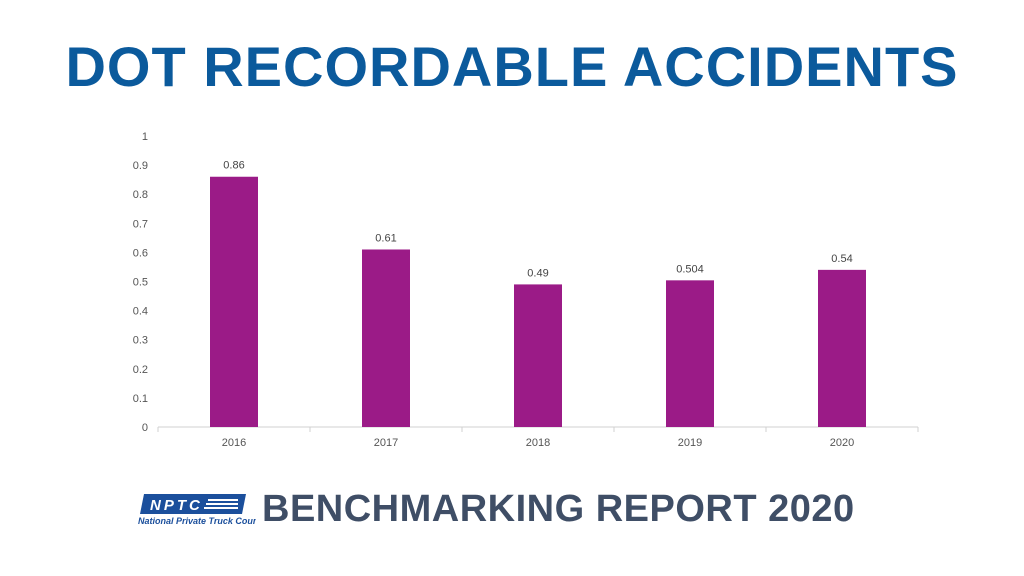 The image size is (1024, 576). What do you see at coordinates (386, 338) in the screenshot?
I see `bar-2017` at bounding box center [386, 338].